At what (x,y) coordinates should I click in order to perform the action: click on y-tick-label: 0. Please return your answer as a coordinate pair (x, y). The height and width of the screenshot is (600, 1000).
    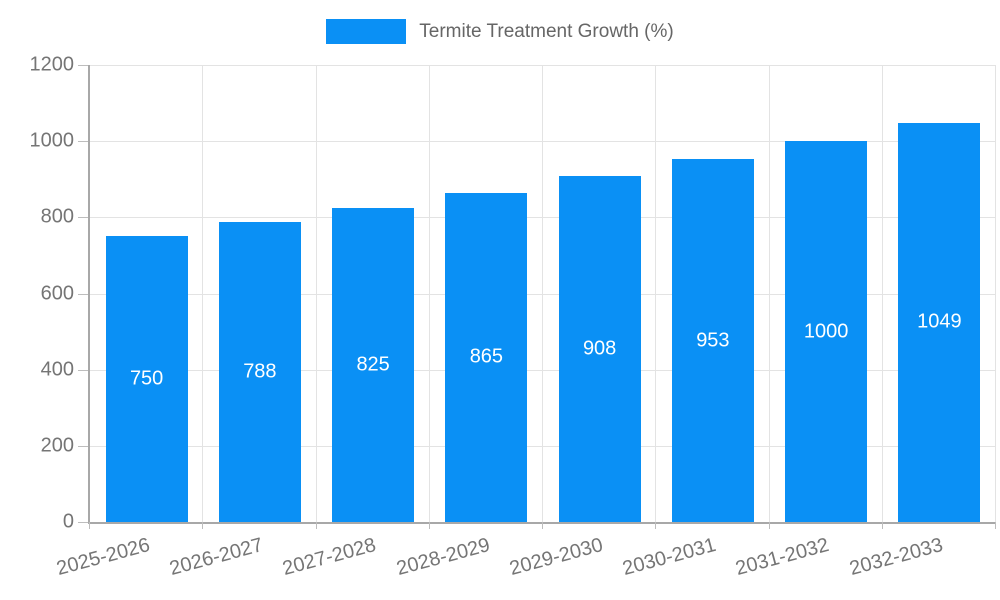
    Looking at the image, I should click on (68, 521).